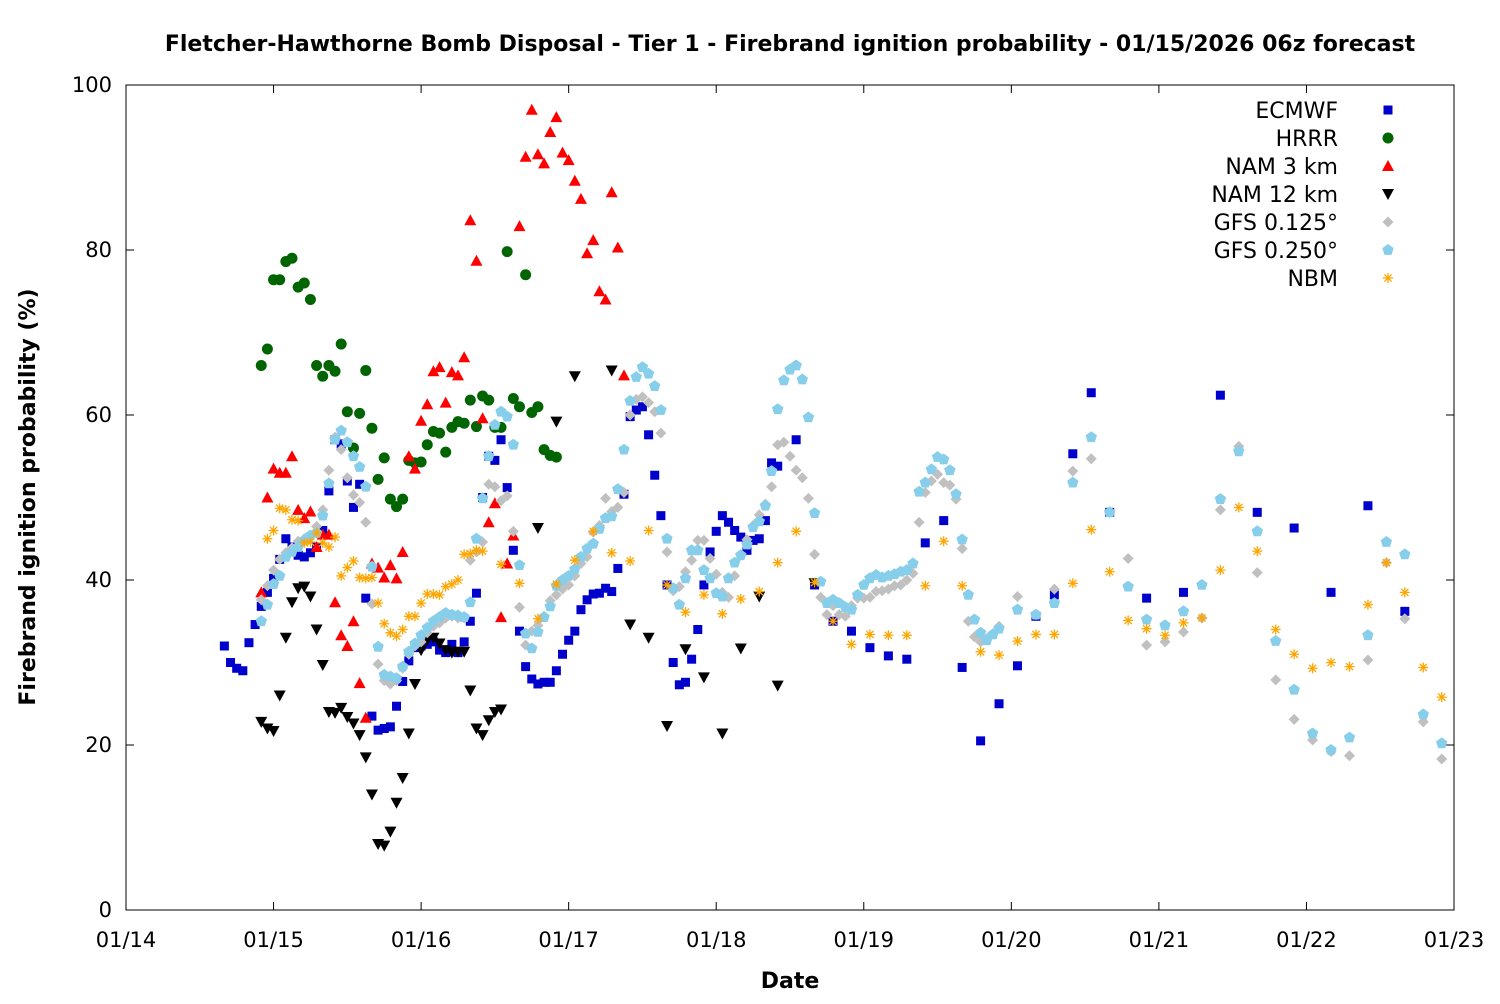 Image resolution: width=1500 pixels, height=1004 pixels. Describe the element at coordinates (98, 745) in the screenshot. I see `y-tick-label: 20` at that location.